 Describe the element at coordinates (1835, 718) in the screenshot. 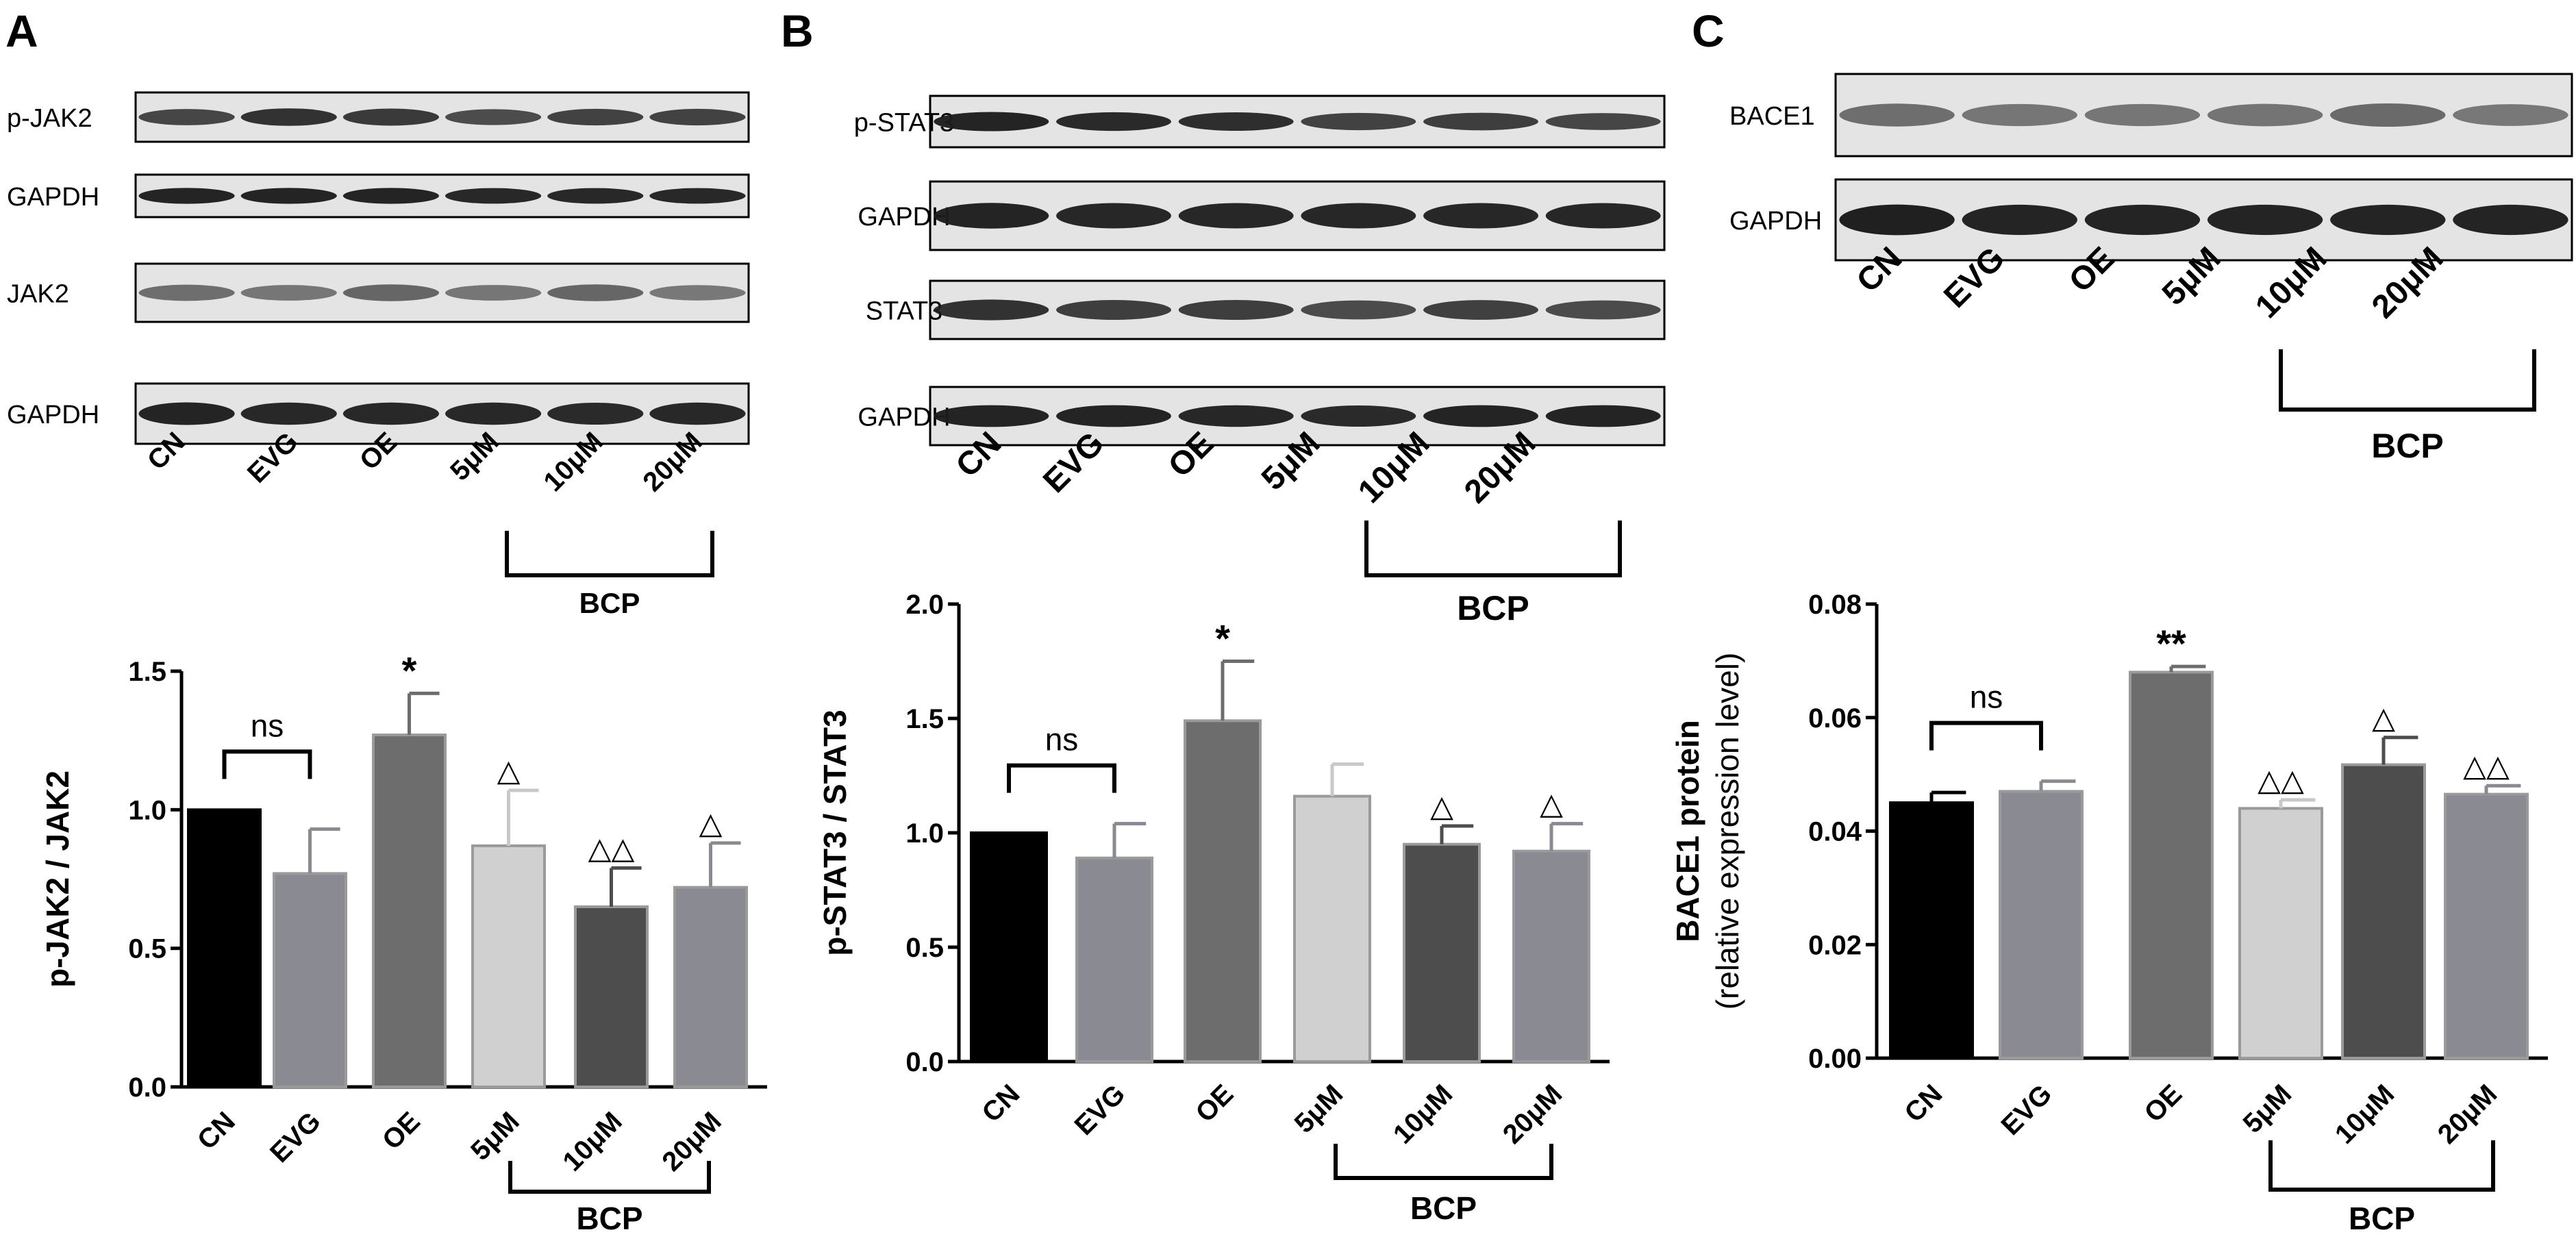

I see `y-tick-label: 0.06` at that location.